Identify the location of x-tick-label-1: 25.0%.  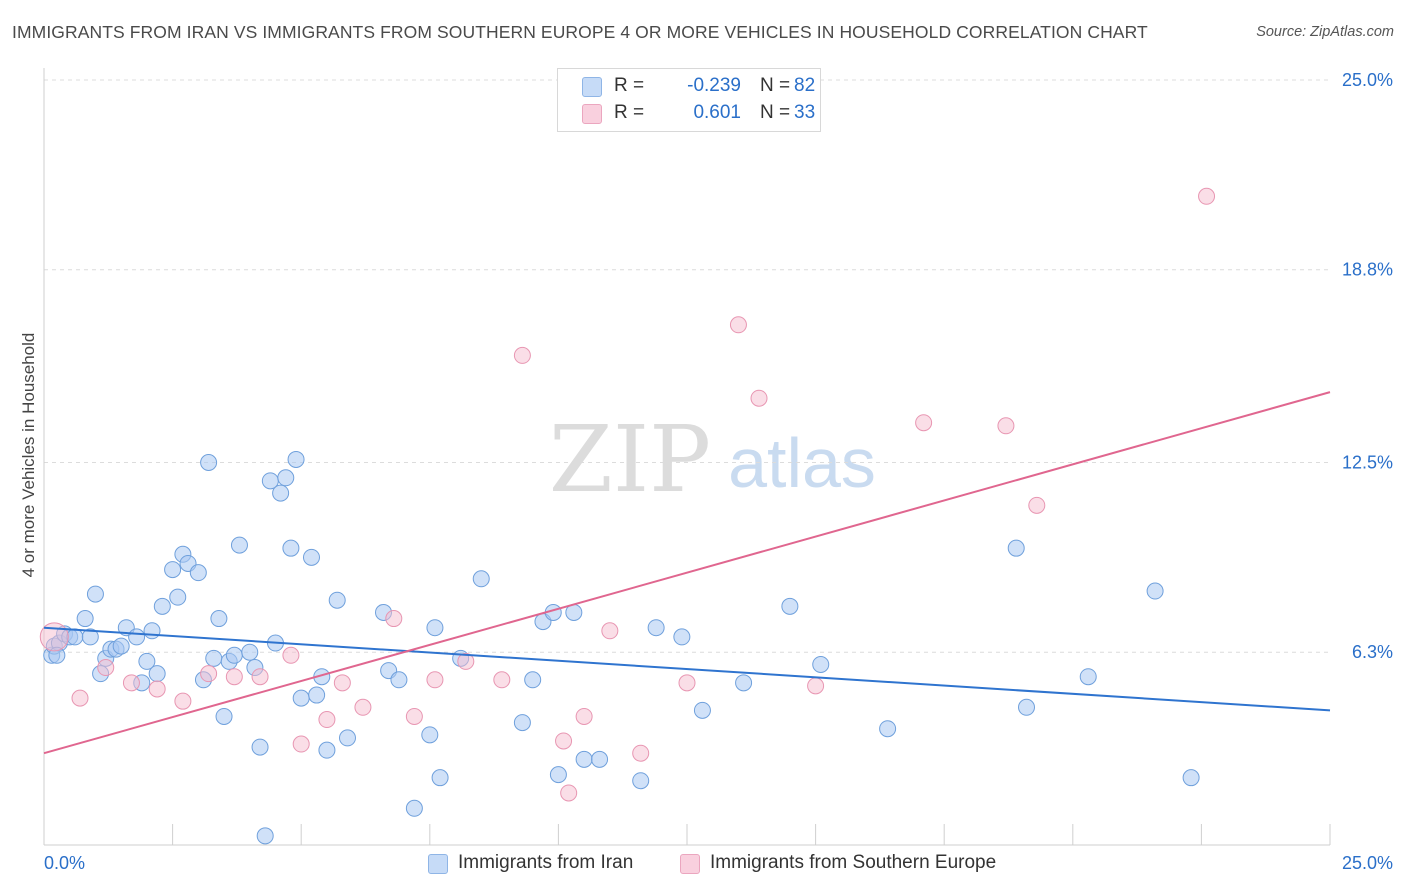
(1367, 863).